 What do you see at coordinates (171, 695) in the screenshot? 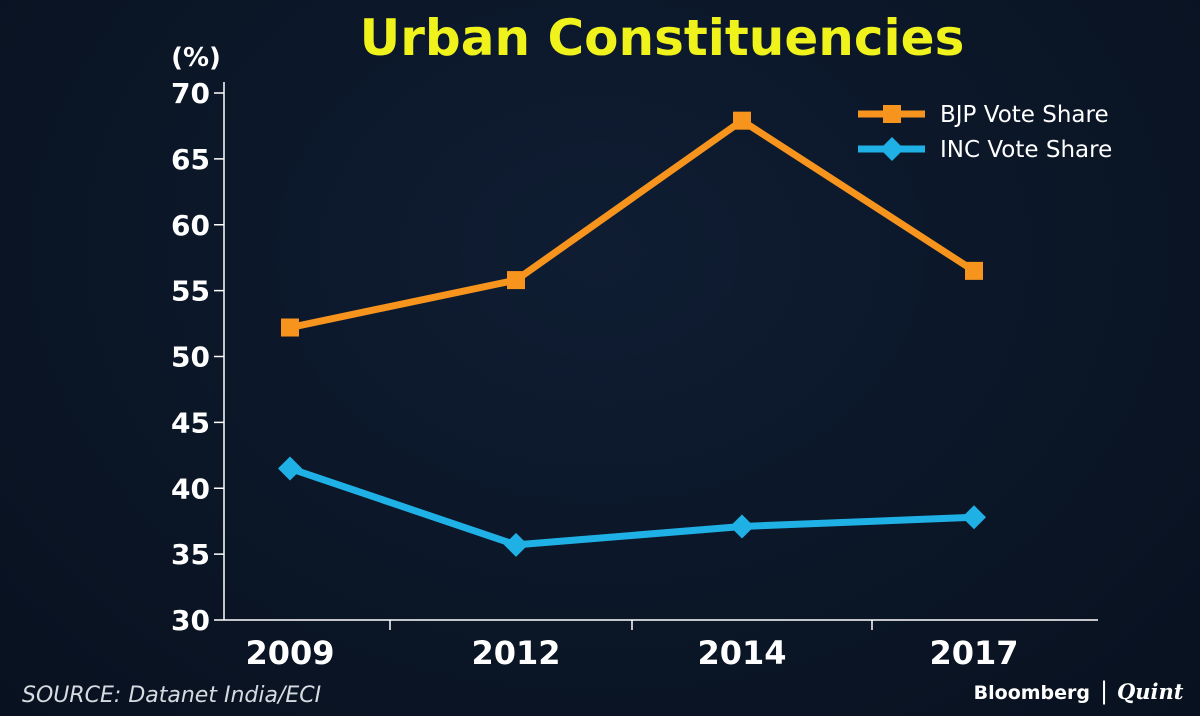
I see `source-note: SOURCE: Datanet India/ECI` at bounding box center [171, 695].